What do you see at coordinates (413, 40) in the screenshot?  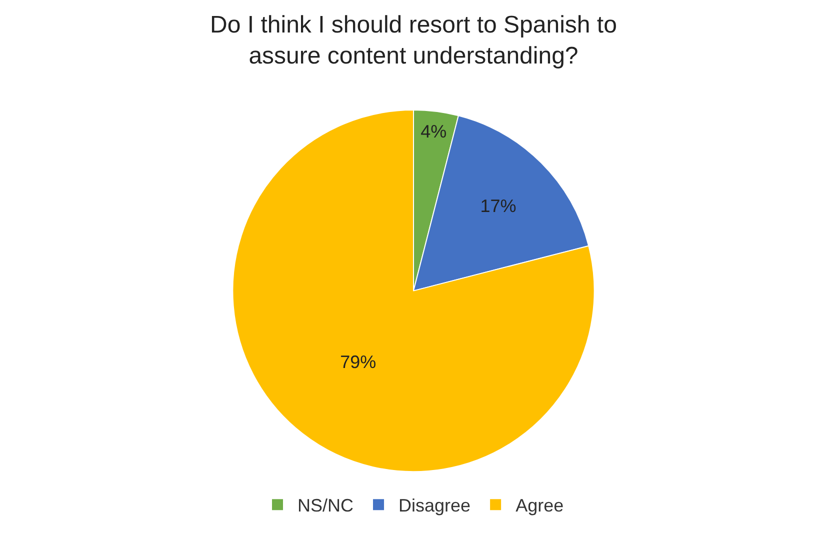 I see `chart-title: Do I think I should resort to Spanish to assure content understanding?` at bounding box center [413, 40].